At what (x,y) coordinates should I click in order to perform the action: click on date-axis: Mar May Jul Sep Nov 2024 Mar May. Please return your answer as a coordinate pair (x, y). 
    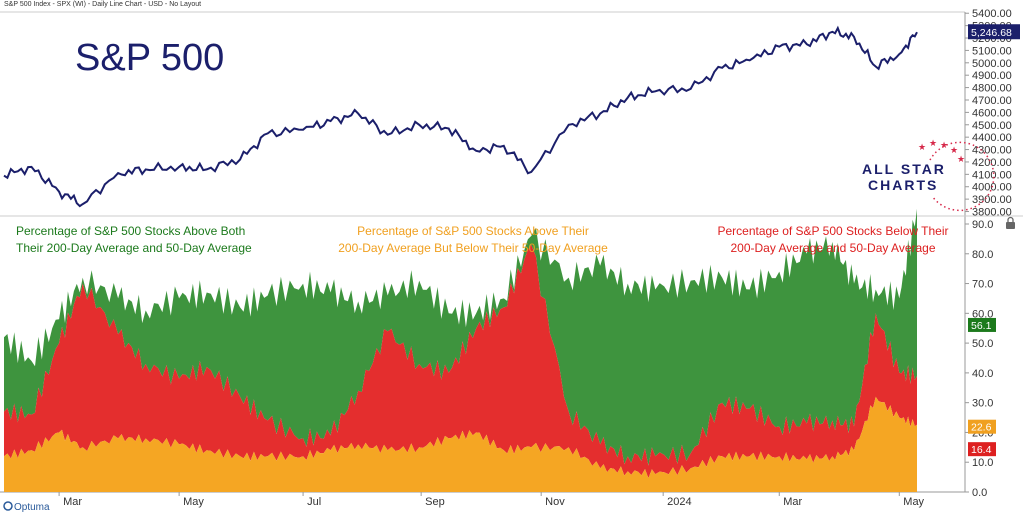
    Looking at the image, I should click on (491, 500).